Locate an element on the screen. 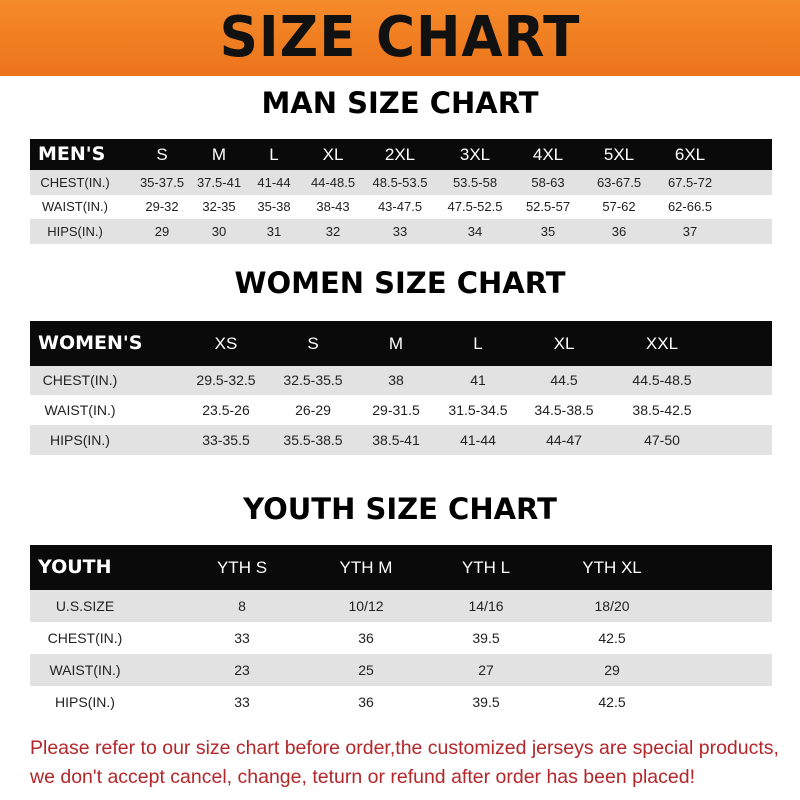  table-cell: 29 is located at coordinates (612, 670).